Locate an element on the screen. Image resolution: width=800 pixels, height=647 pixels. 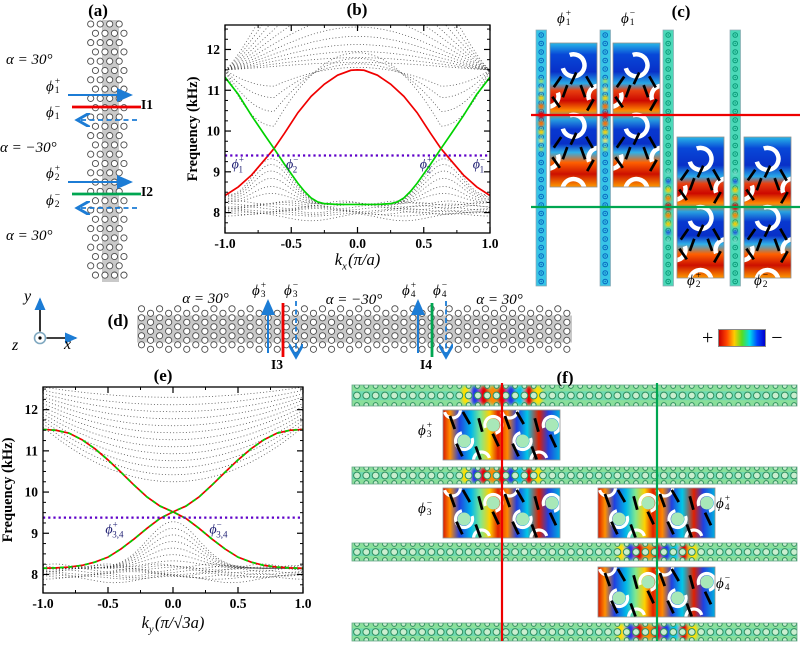
field-distribution-panel-c is located at coordinates (665, 158).